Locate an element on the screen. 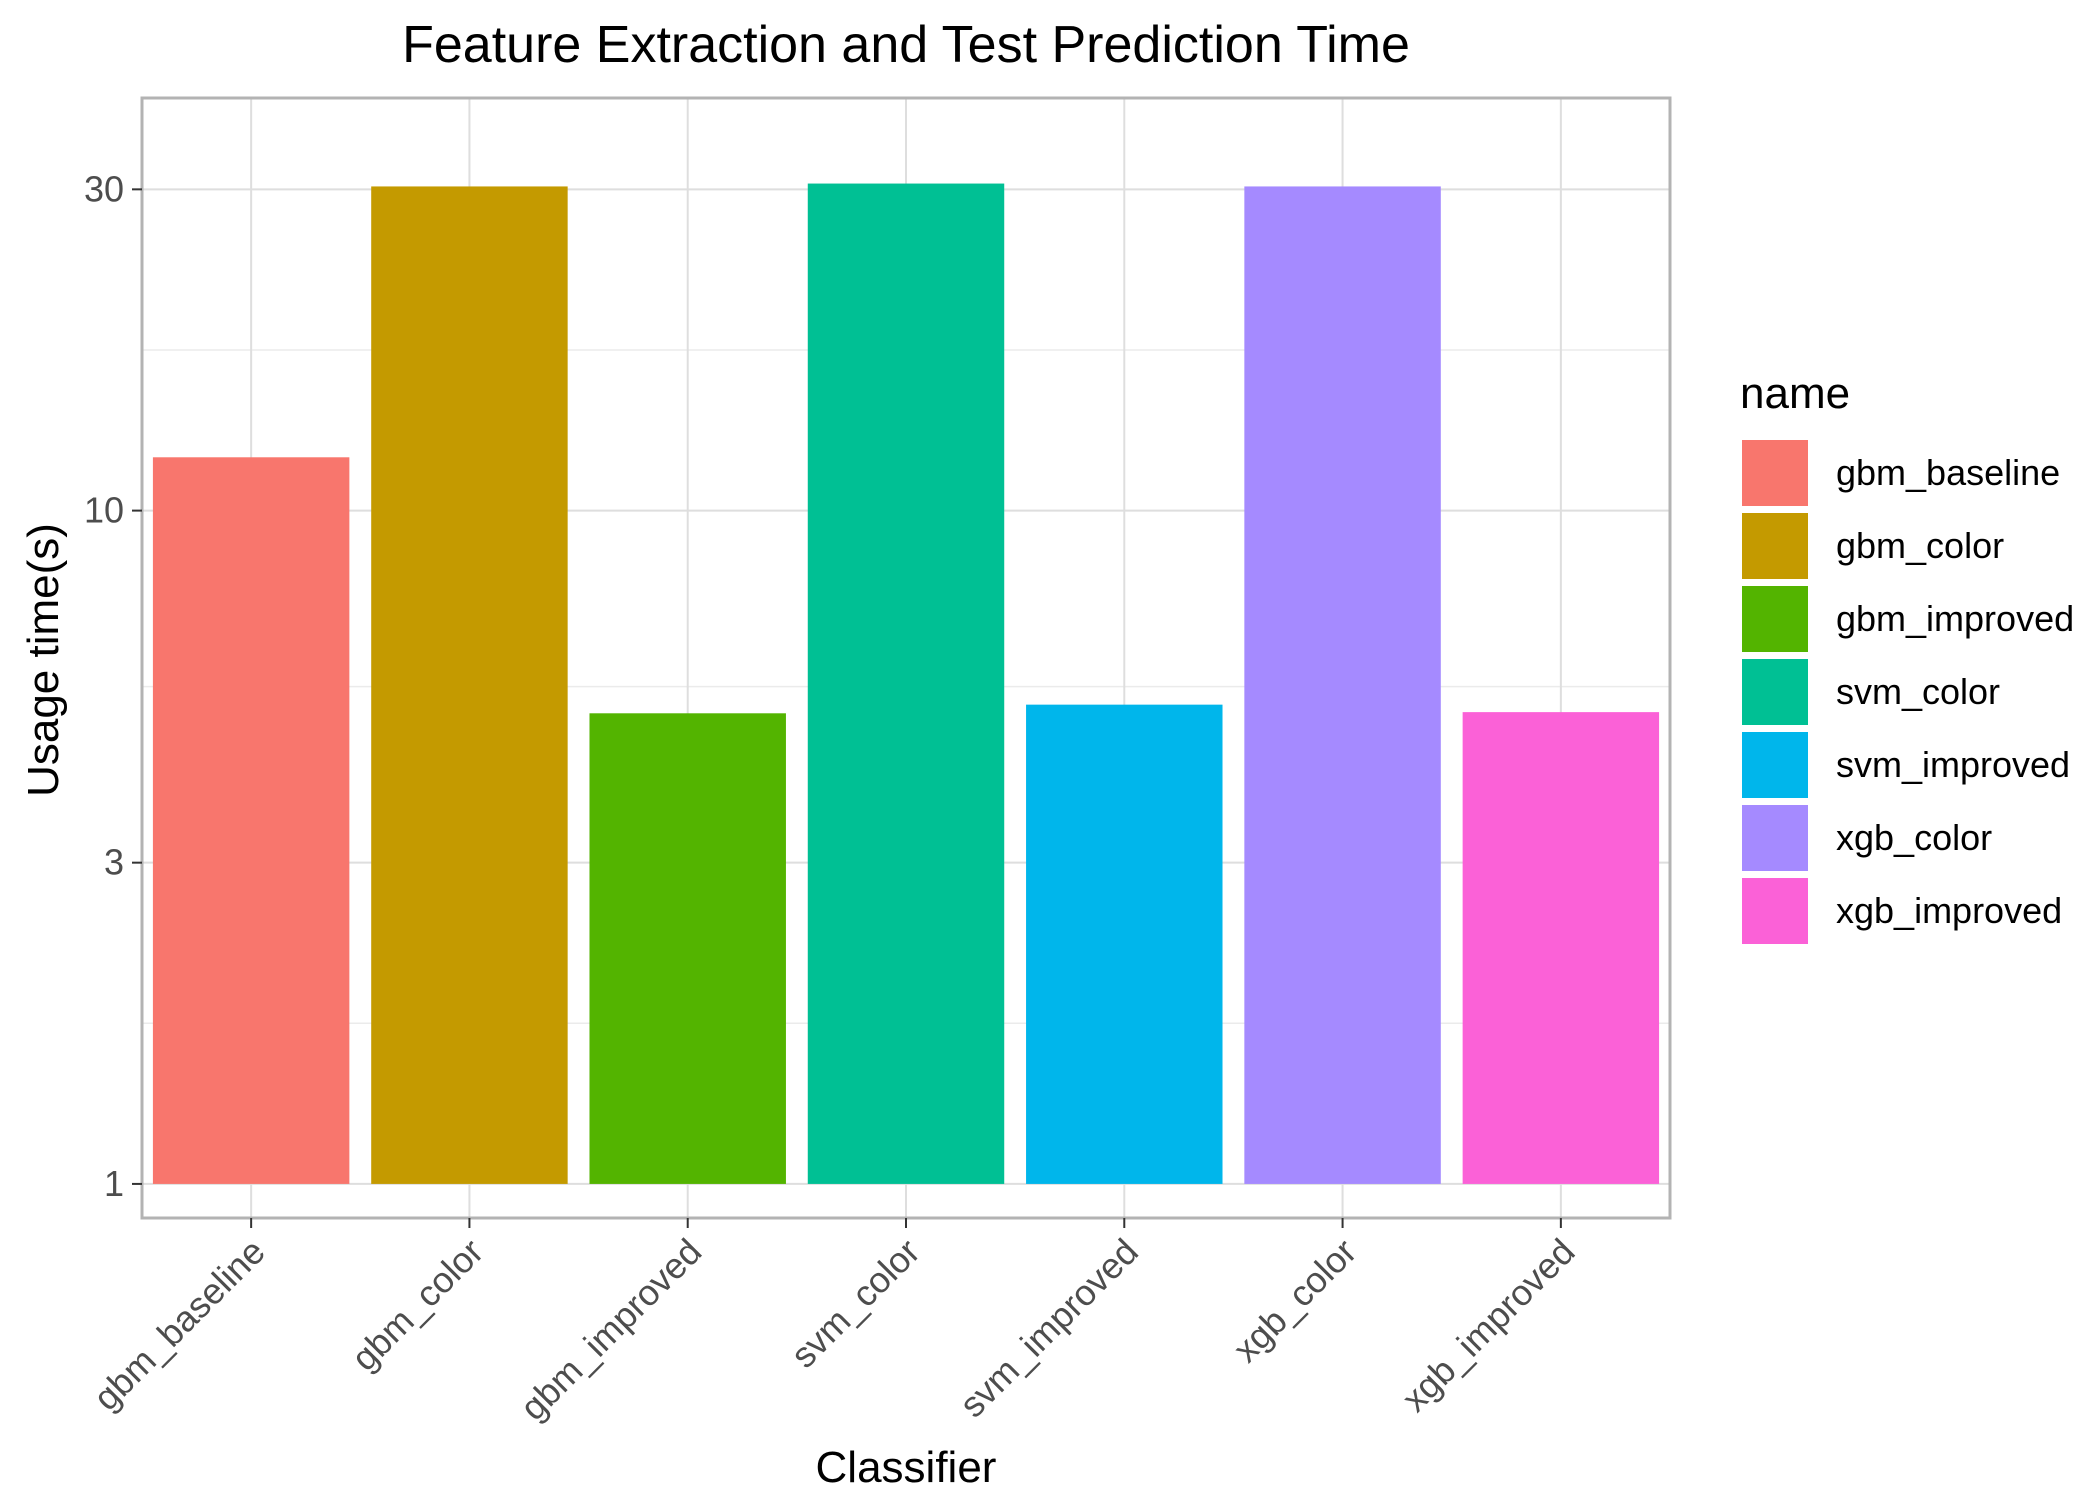 This screenshot has width=2100, height=1499. legend-key-gbm_color is located at coordinates (1775, 546).